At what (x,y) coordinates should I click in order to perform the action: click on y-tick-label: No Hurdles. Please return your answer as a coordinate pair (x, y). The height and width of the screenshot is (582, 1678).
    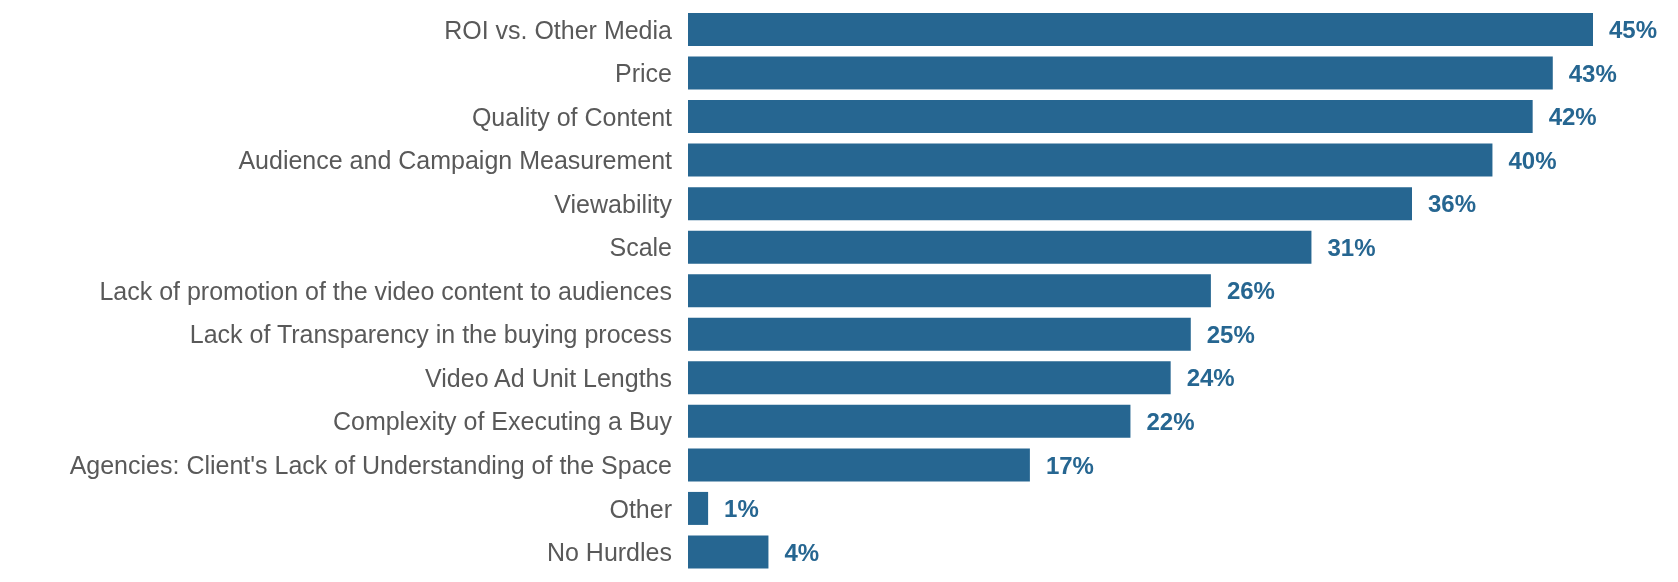
    Looking at the image, I should click on (609, 552).